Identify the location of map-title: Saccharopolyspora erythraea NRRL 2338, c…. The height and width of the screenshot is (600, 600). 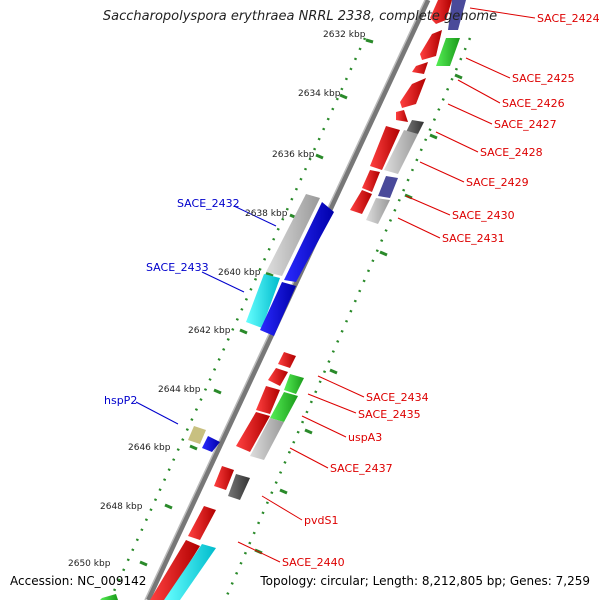
(300, 16).